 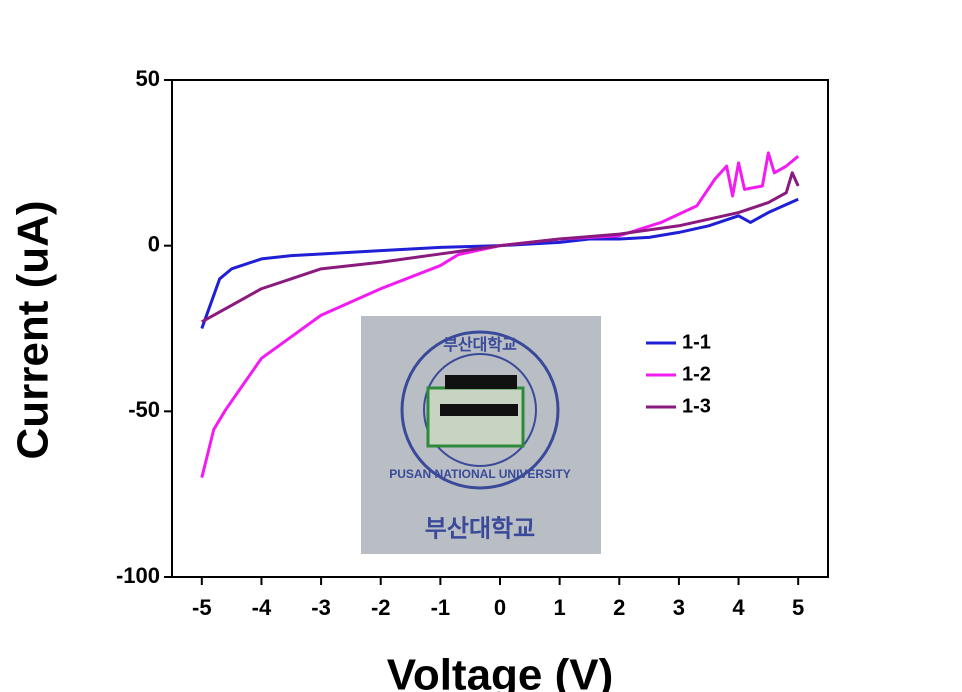 What do you see at coordinates (154, 243) in the screenshot?
I see `y-tick-label: 0` at bounding box center [154, 243].